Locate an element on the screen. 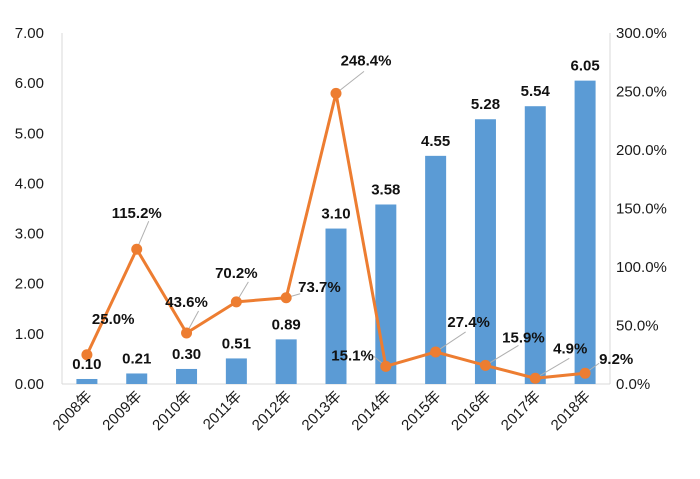 The width and height of the screenshot is (700, 479). bar-value-label: 0.51 is located at coordinates (236, 343).